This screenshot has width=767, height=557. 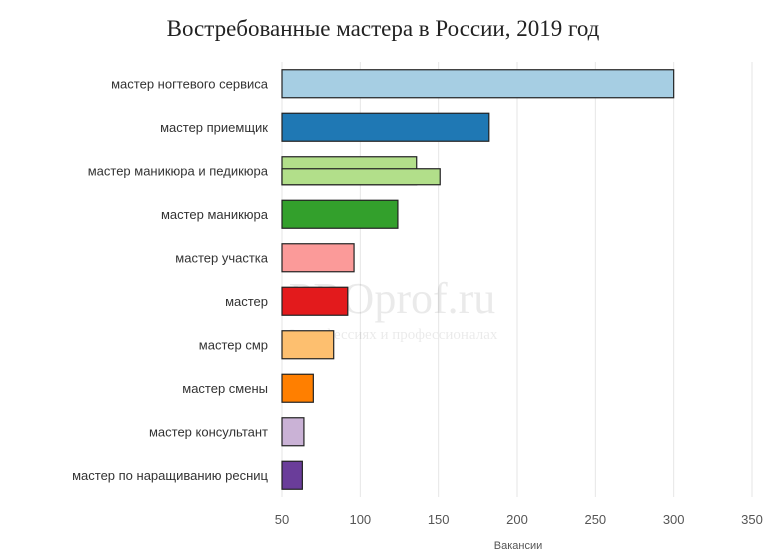 What do you see at coordinates (392, 335) in the screenshot?
I see `watermark-sub: О профессиях и профессионалах` at bounding box center [392, 335].